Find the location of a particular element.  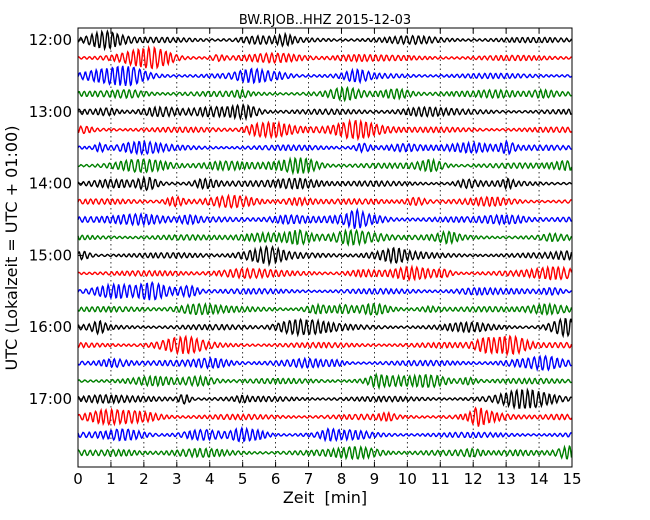

trace-15:30 is located at coordinates (325, 290).